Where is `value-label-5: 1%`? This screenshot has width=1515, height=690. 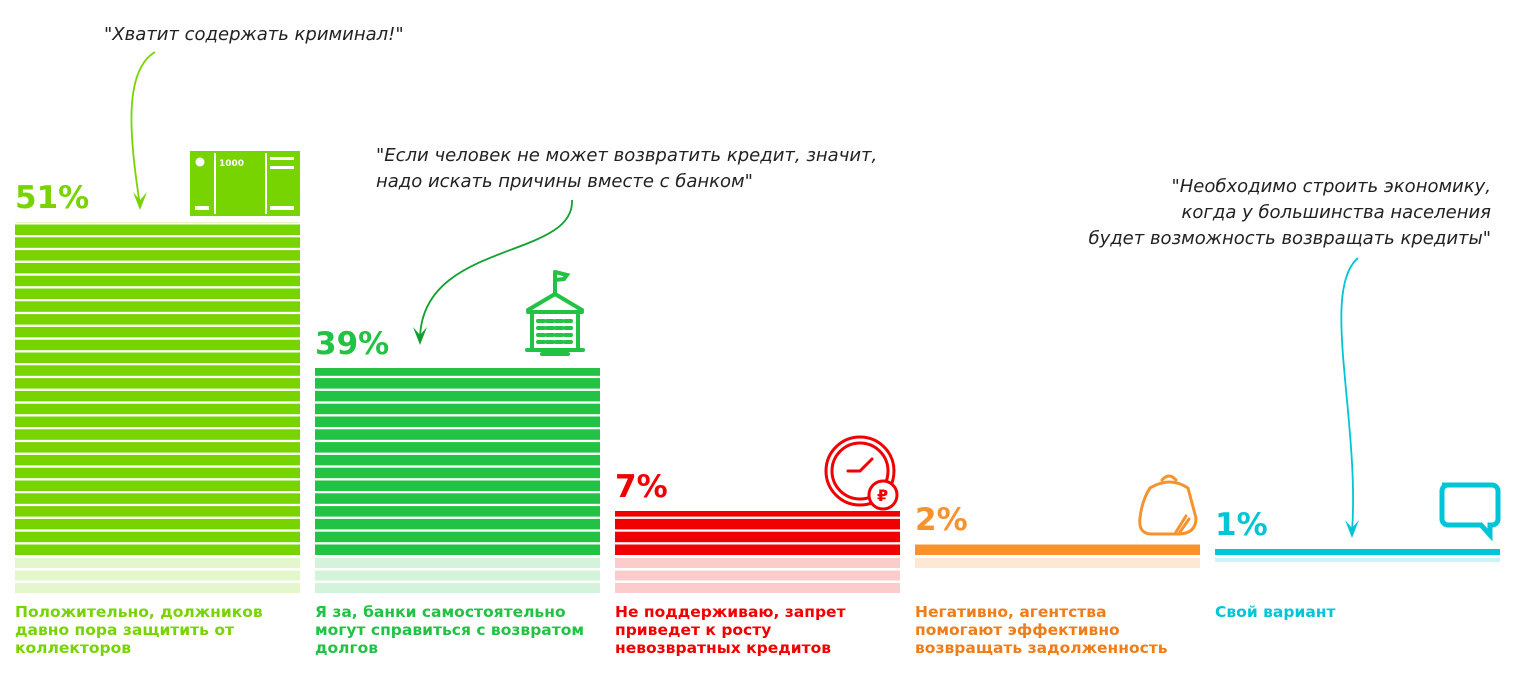 value-label-5: 1% is located at coordinates (1241, 525).